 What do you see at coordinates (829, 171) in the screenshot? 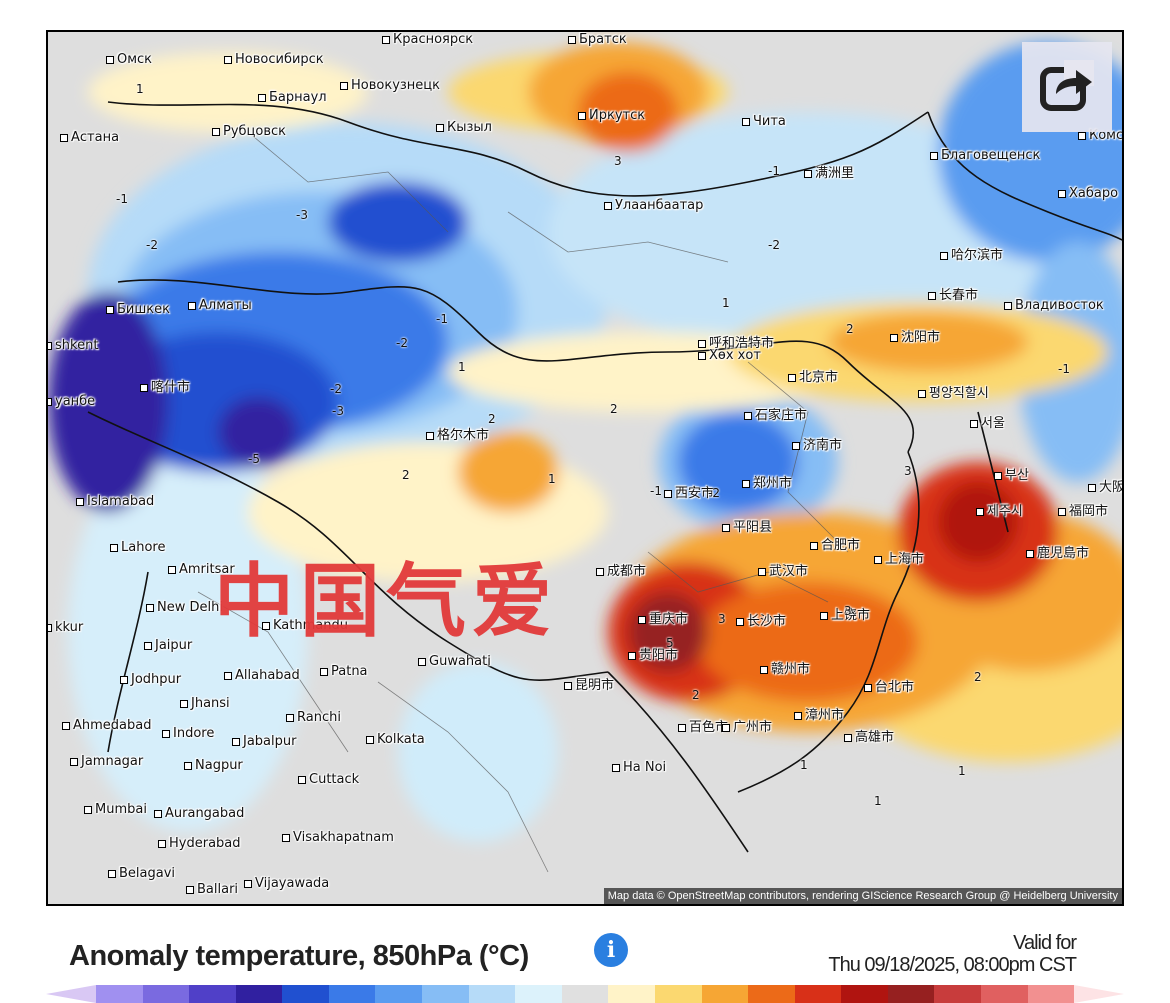
I see `city-label: 满洲里` at bounding box center [829, 171].